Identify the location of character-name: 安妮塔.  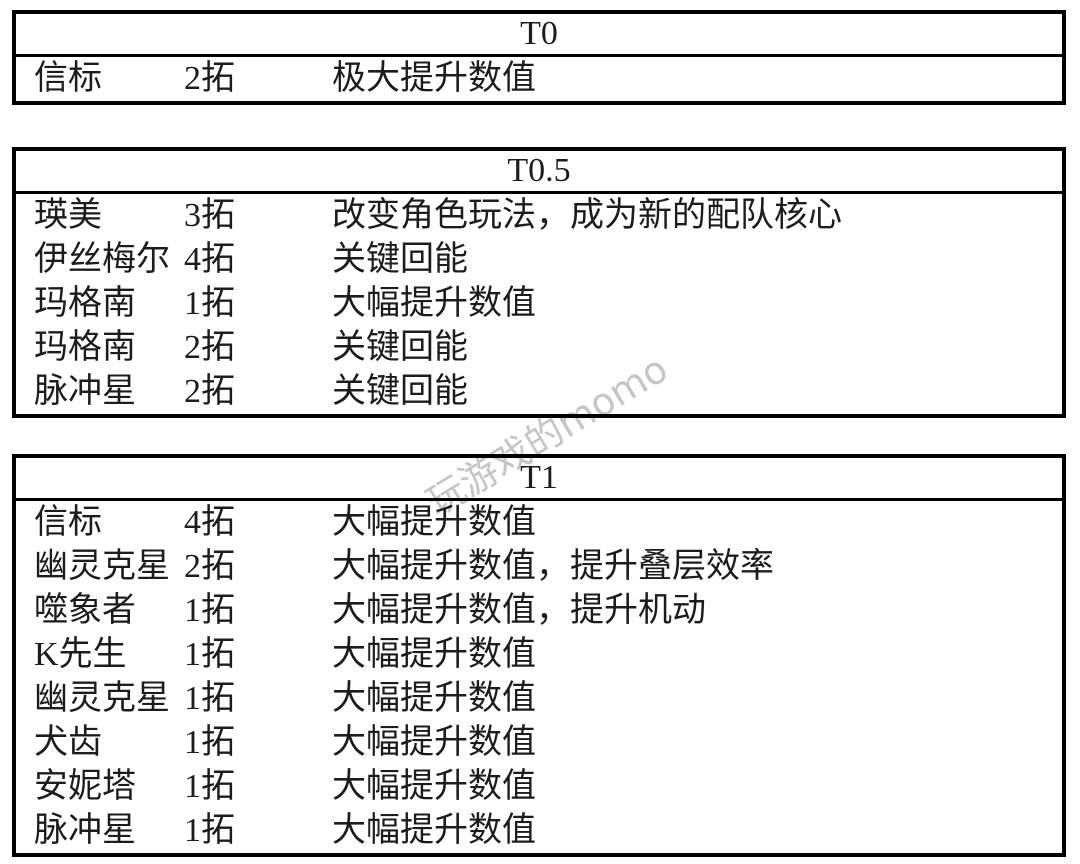
(85, 786).